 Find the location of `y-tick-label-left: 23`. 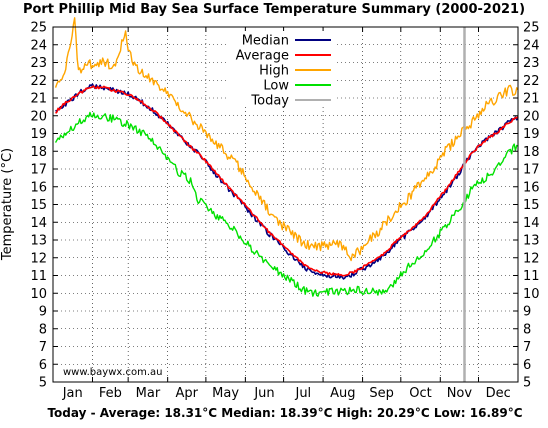

y-tick-label-left: 23 is located at coordinates (38, 63).